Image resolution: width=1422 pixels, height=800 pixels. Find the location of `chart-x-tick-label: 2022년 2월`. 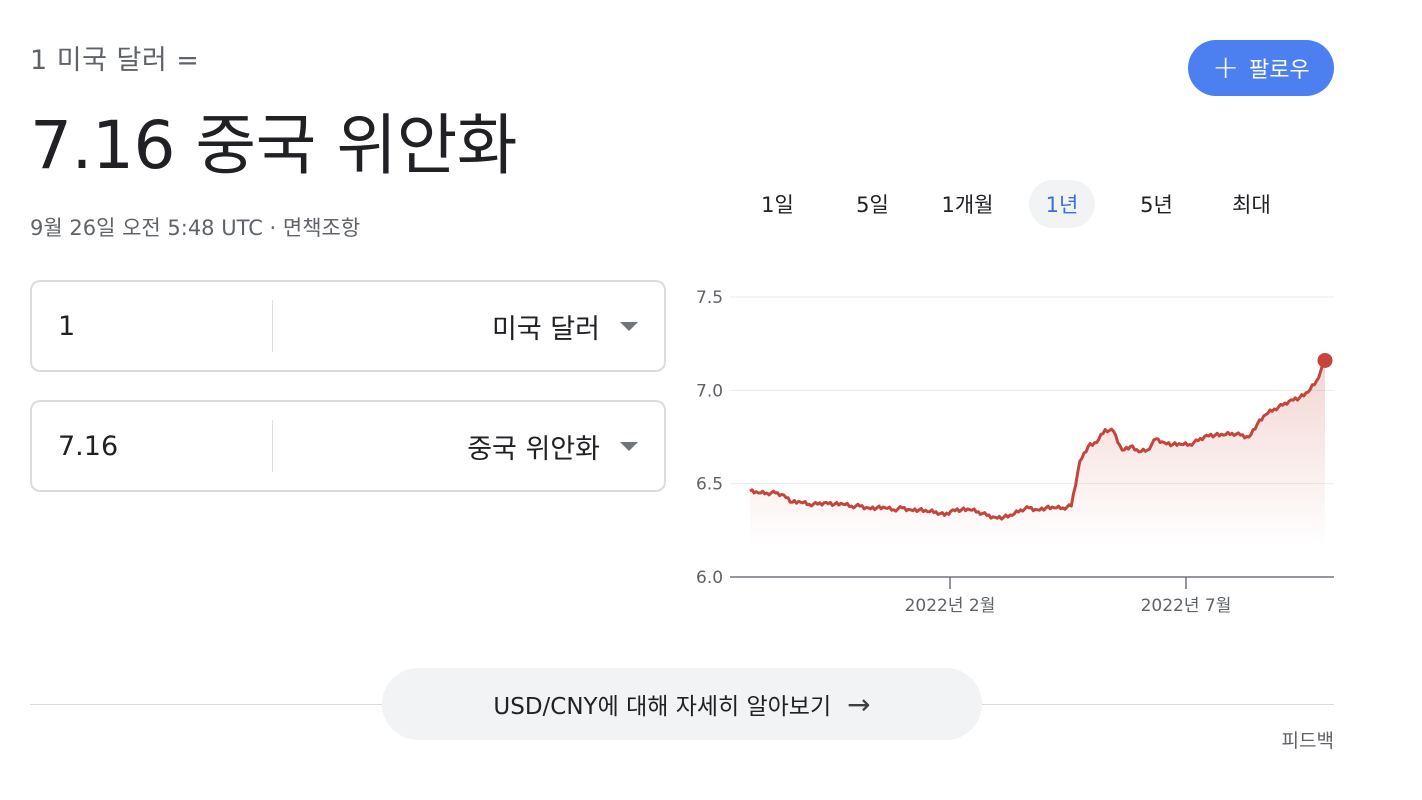

chart-x-tick-label: 2022년 2월 is located at coordinates (950, 606).